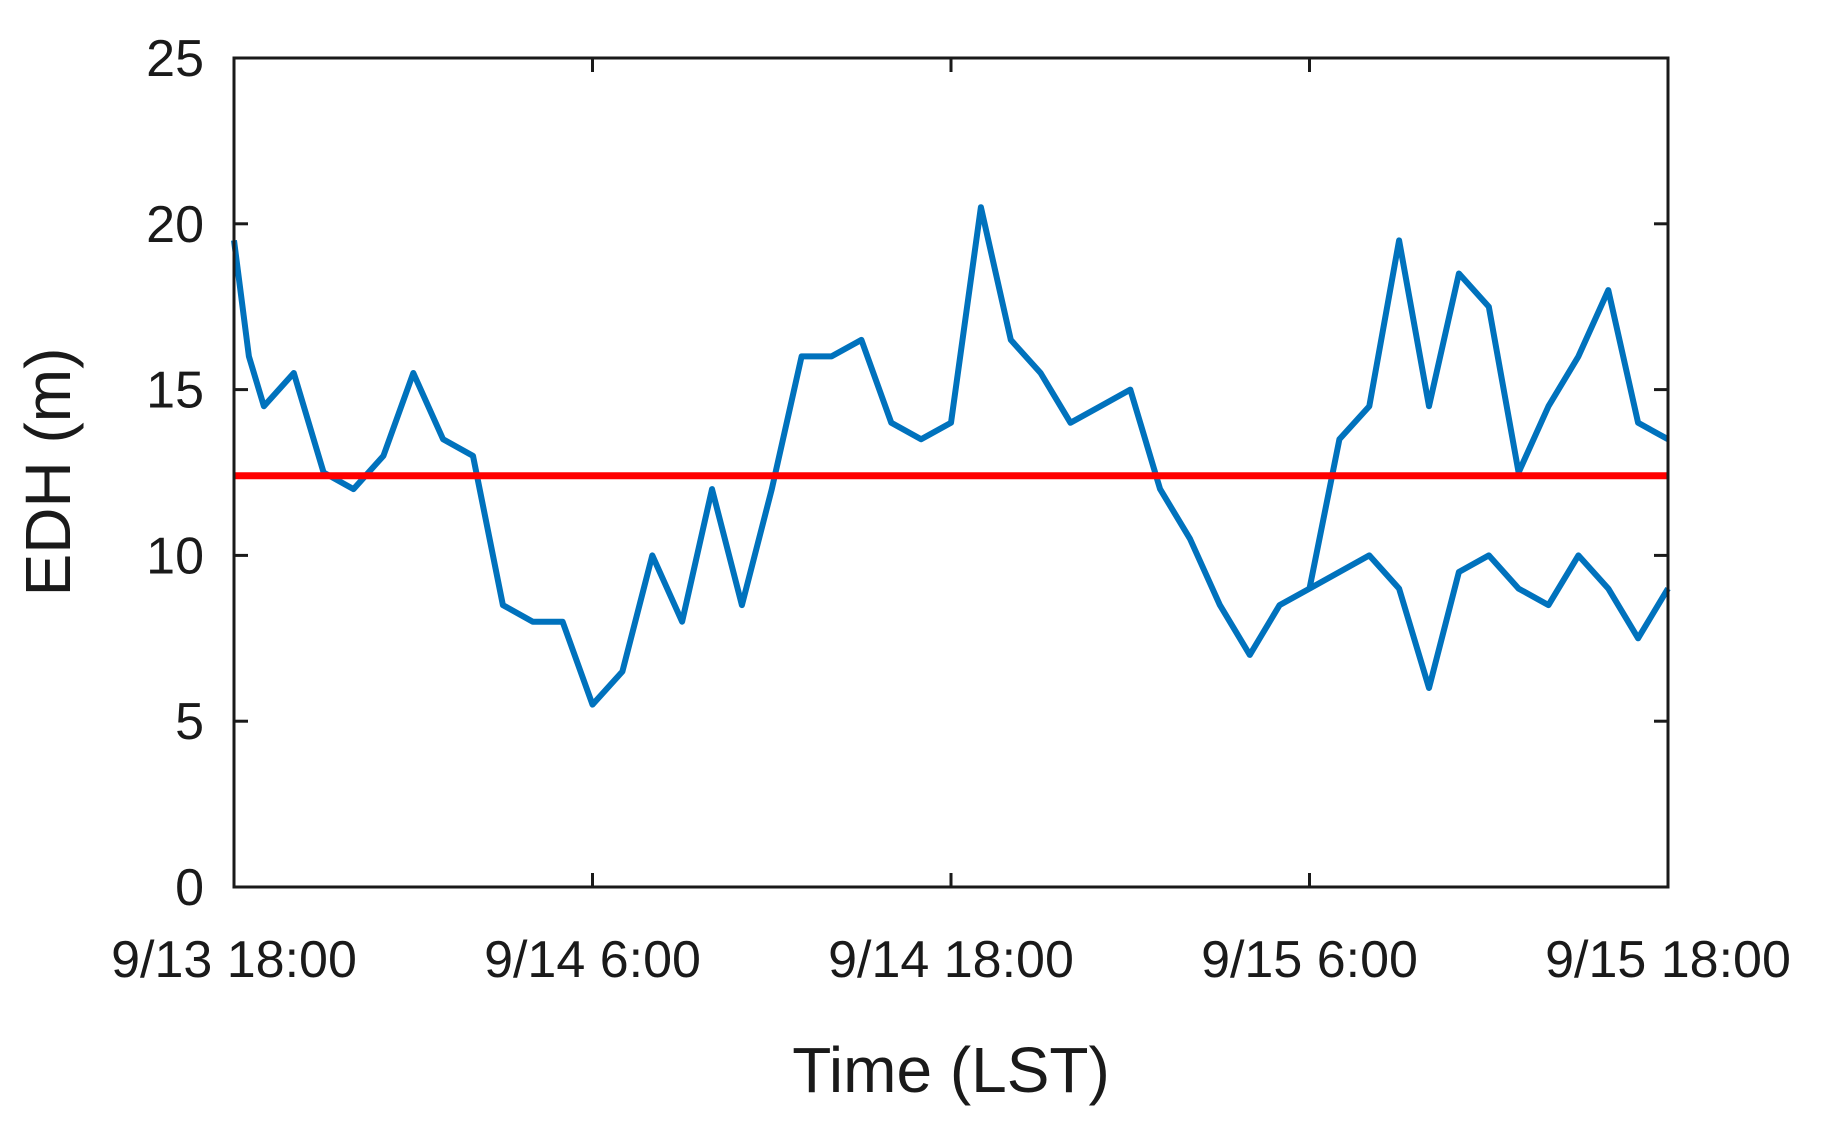  I want to click on x-tick-label: 9/14 18:00, so click(951, 960).